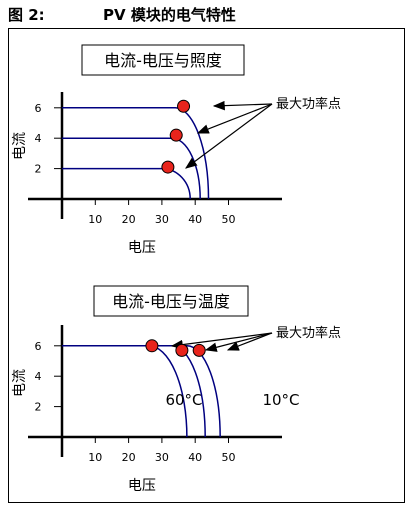 Image resolution: width=413 pixels, height=509 pixels. I want to click on figure-number: 图 2:, so click(26, 15).